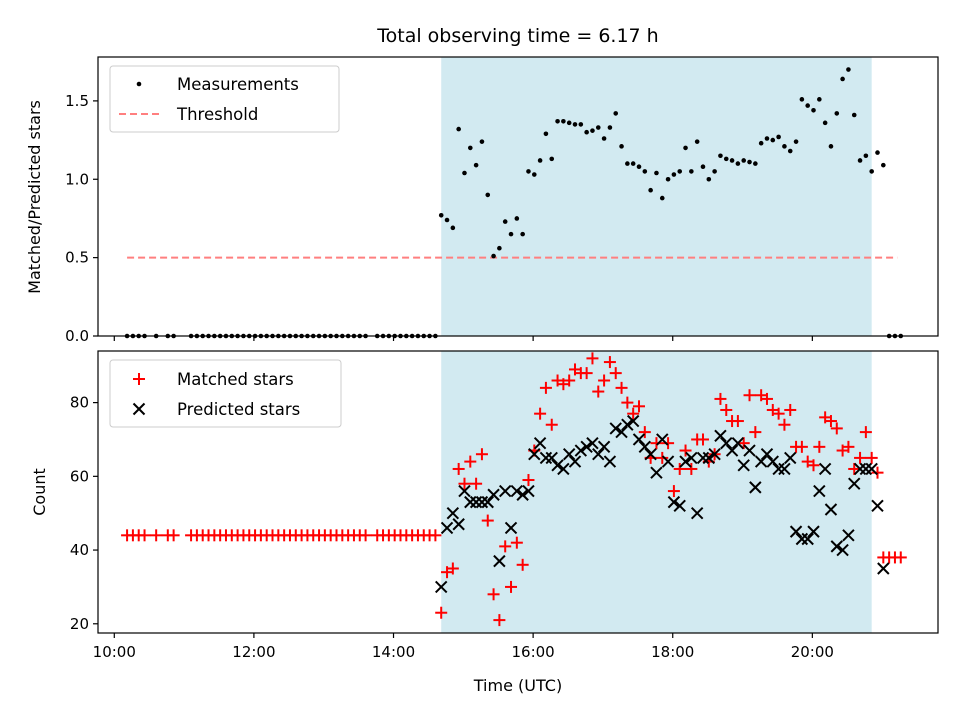 The width and height of the screenshot is (960, 720). Describe the element at coordinates (114, 652) in the screenshot. I see `x-tick-label: 10:00` at that location.